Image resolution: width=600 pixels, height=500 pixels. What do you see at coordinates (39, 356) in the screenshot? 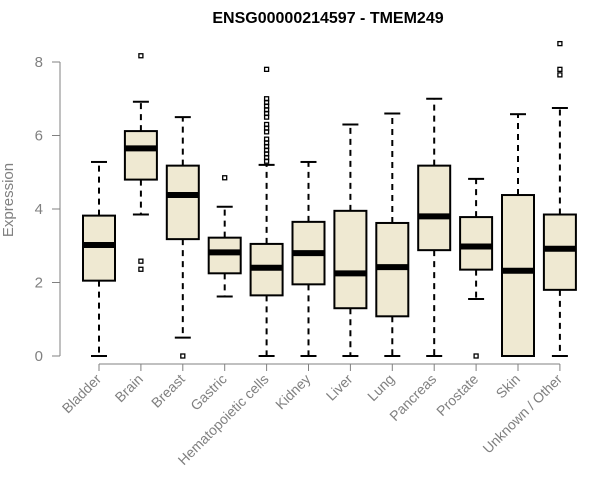
I see `y-tick-label: 0` at bounding box center [39, 356].